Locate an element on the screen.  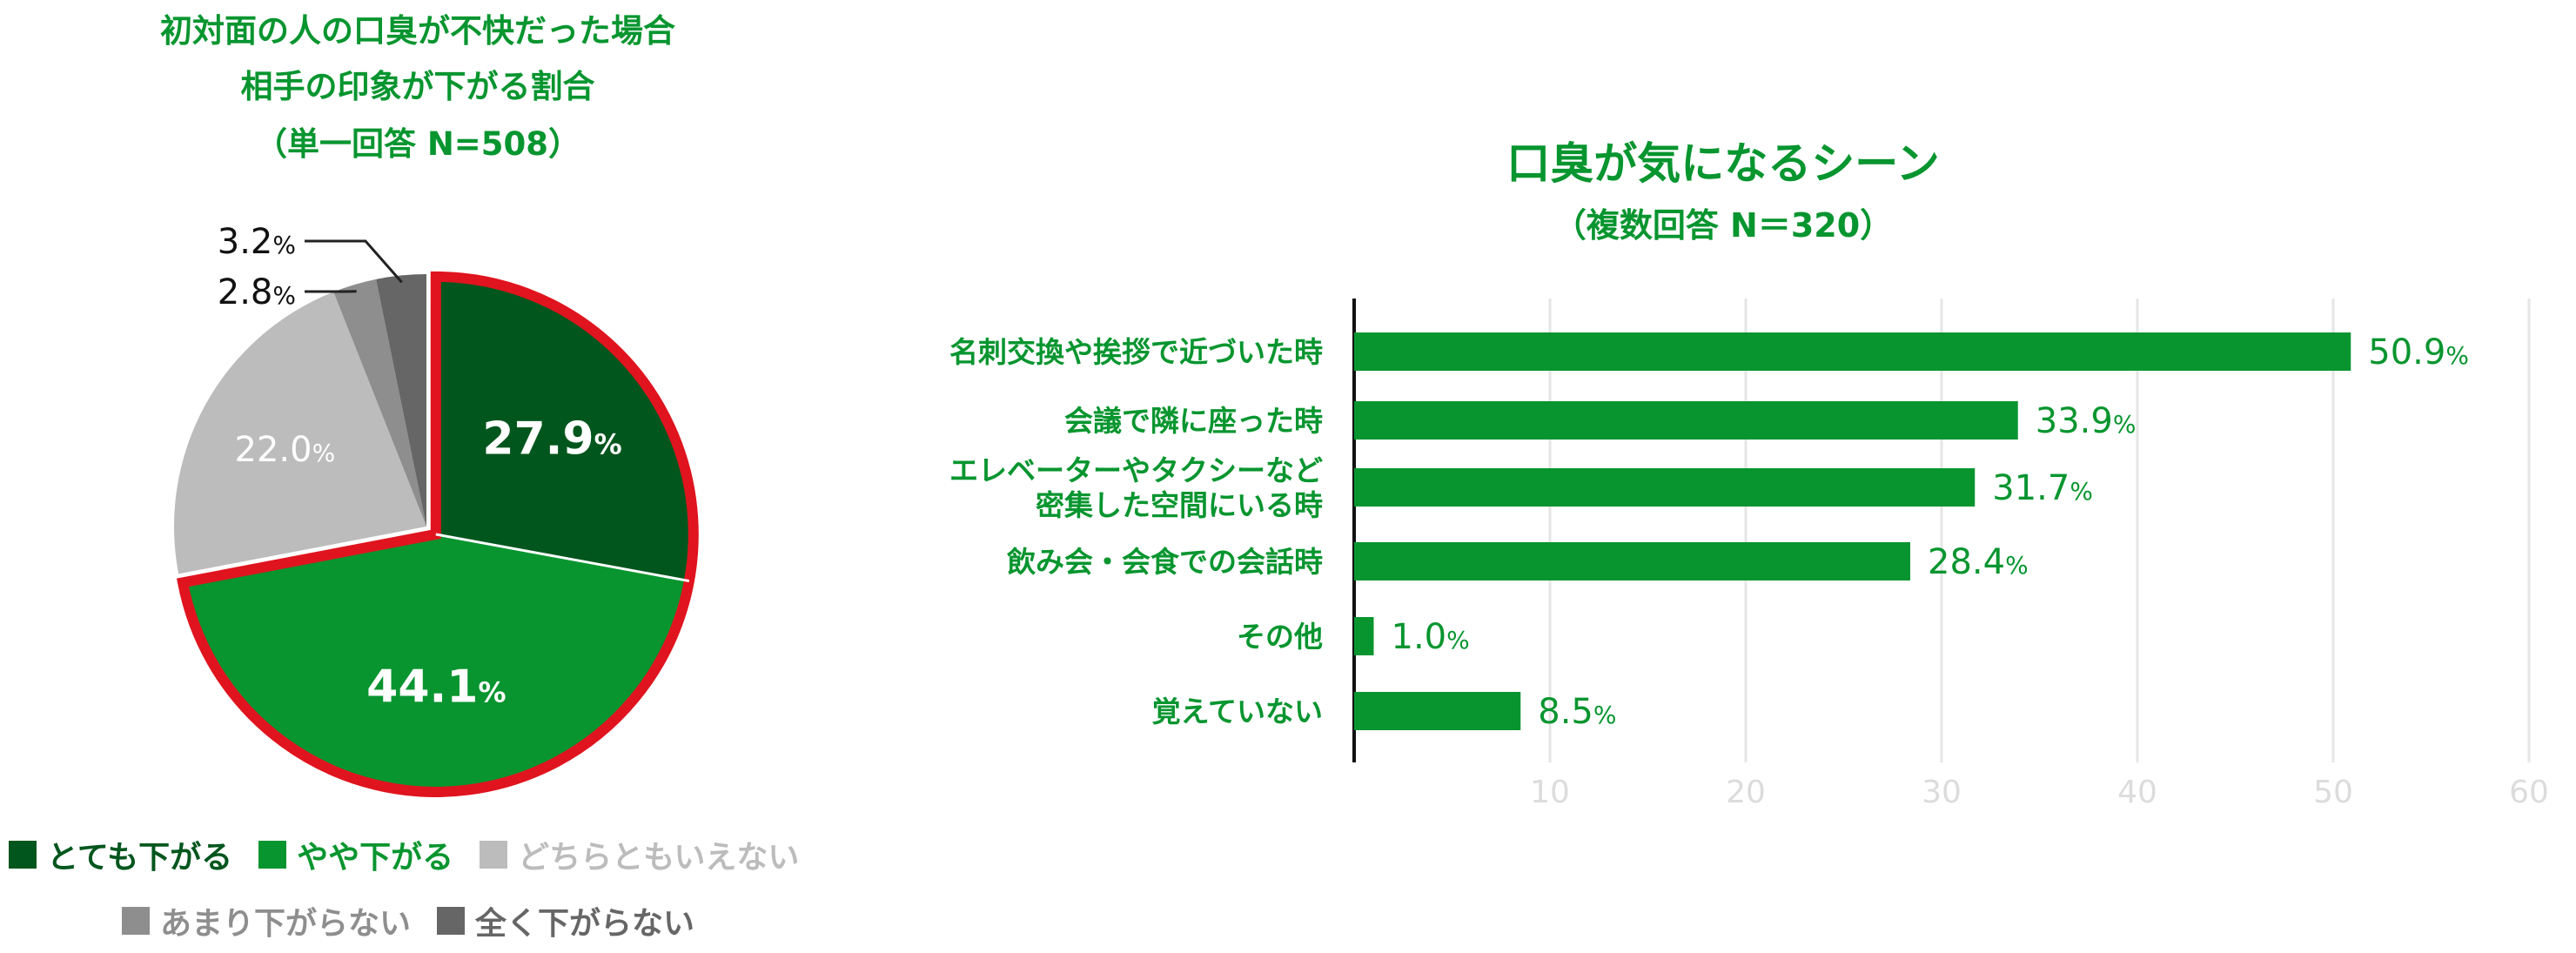
legend-label: どちらともいえない is located at coordinates (659, 855).